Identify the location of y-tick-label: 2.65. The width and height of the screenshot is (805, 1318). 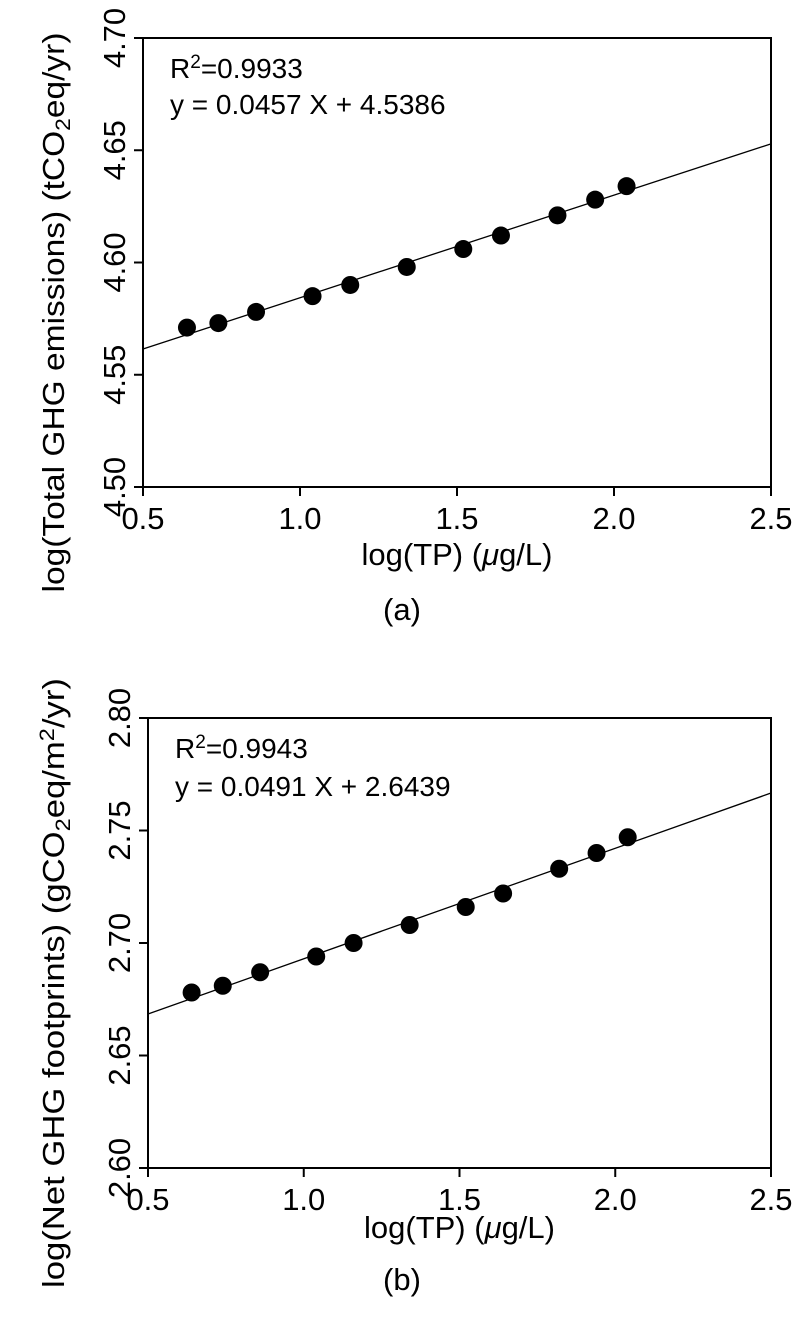
(119, 1055).